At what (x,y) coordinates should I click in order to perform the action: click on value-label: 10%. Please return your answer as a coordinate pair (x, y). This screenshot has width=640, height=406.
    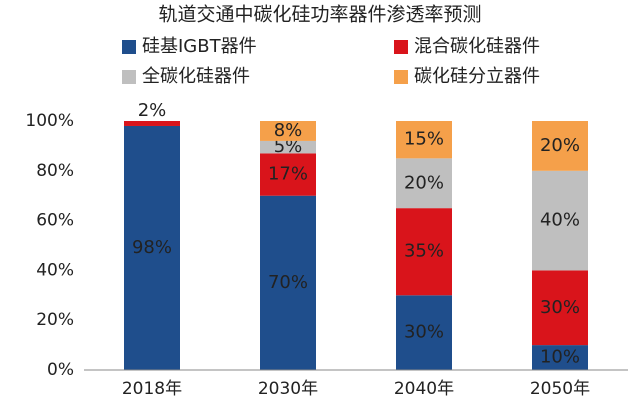
    Looking at the image, I should click on (560, 357).